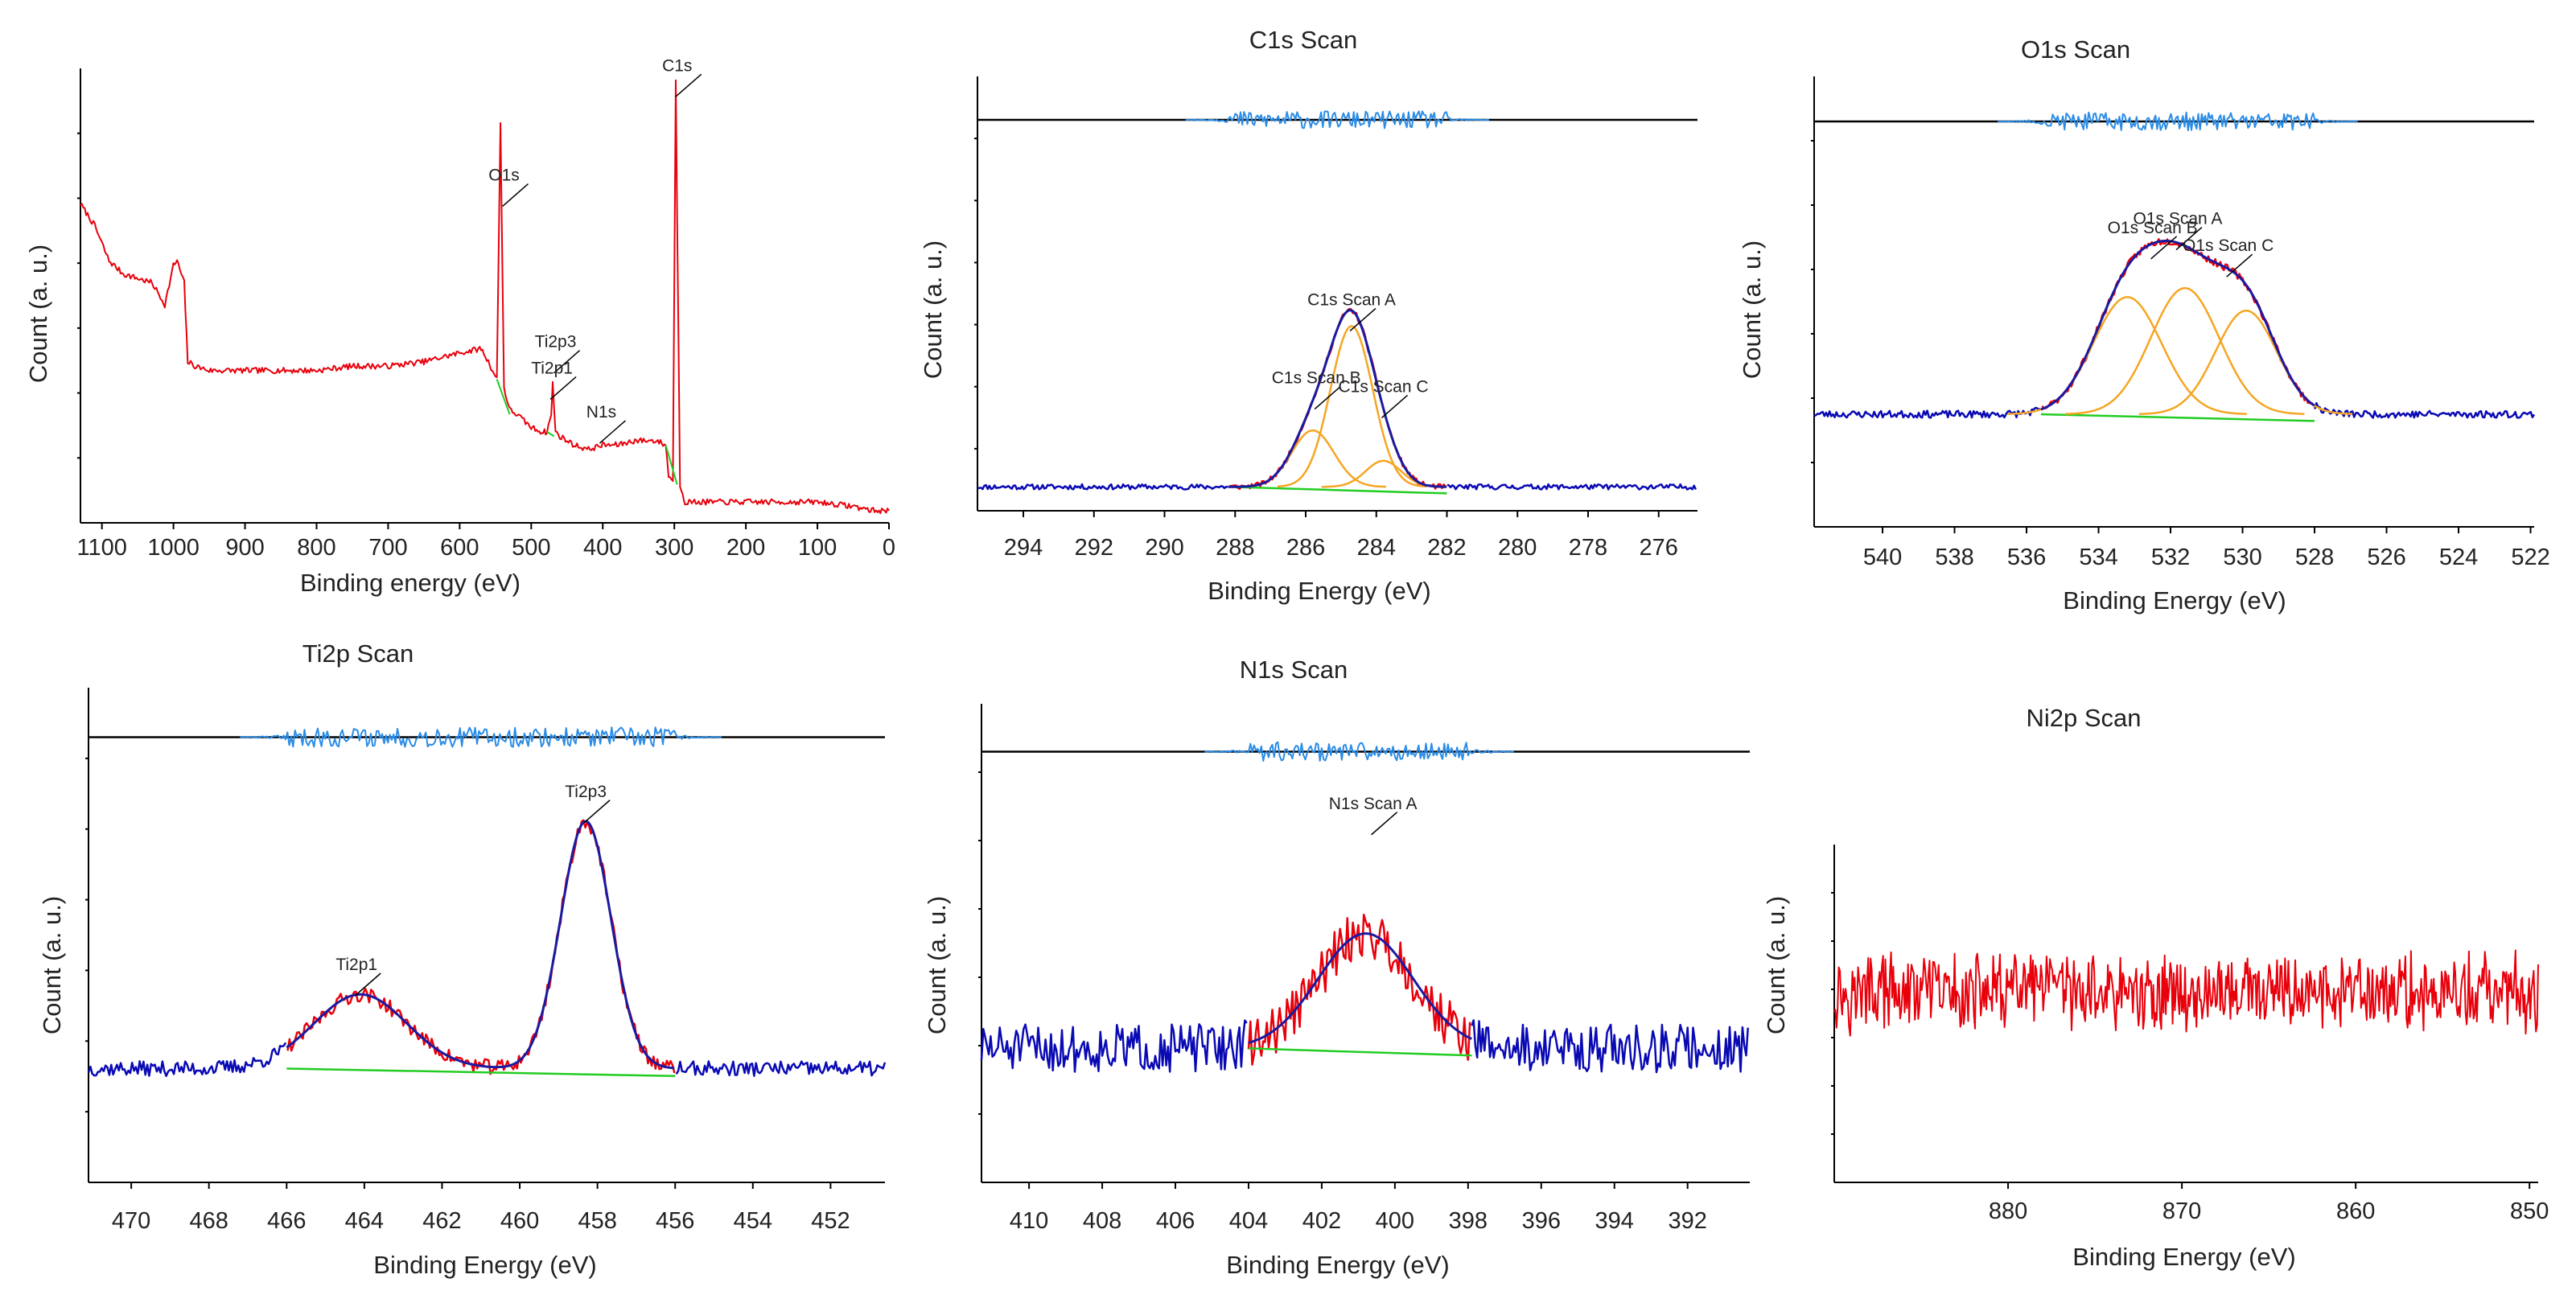 This screenshot has width=2576, height=1295. What do you see at coordinates (2355, 1211) in the screenshot?
I see `ni2p-x-tick-label: 860` at bounding box center [2355, 1211].